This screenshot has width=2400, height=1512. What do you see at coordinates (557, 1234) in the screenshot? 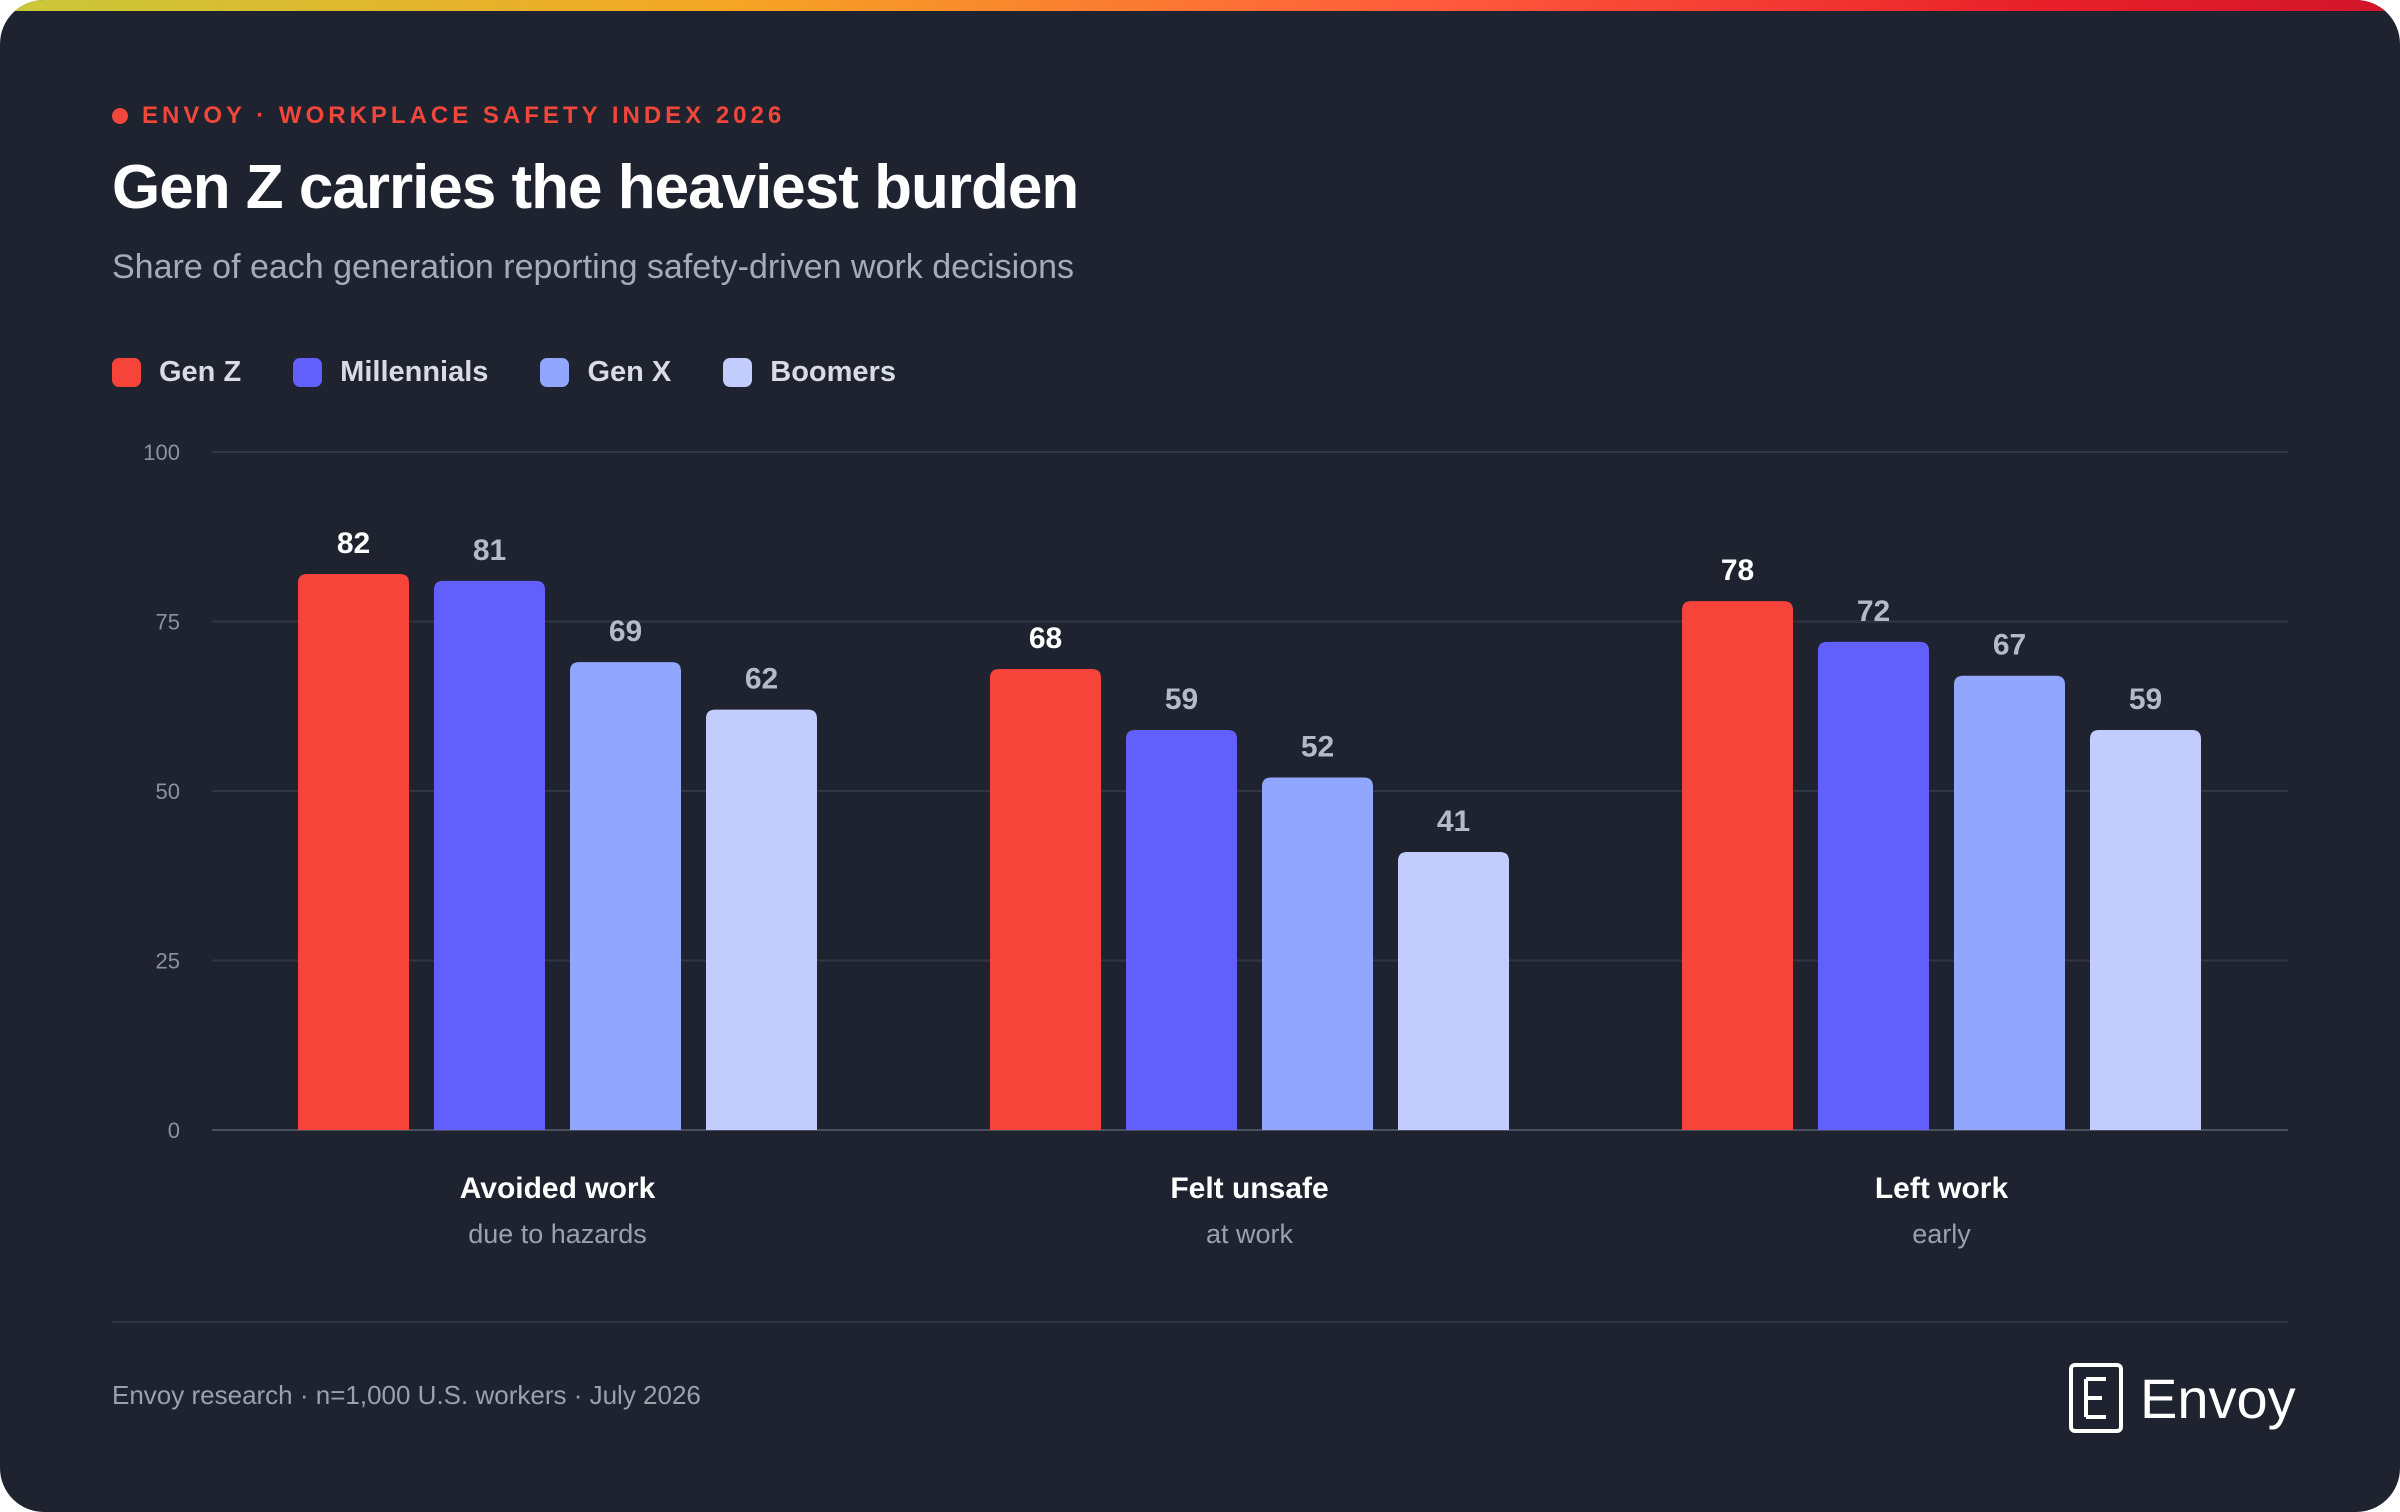
I see `category-sublabel: due to hazards` at bounding box center [557, 1234].